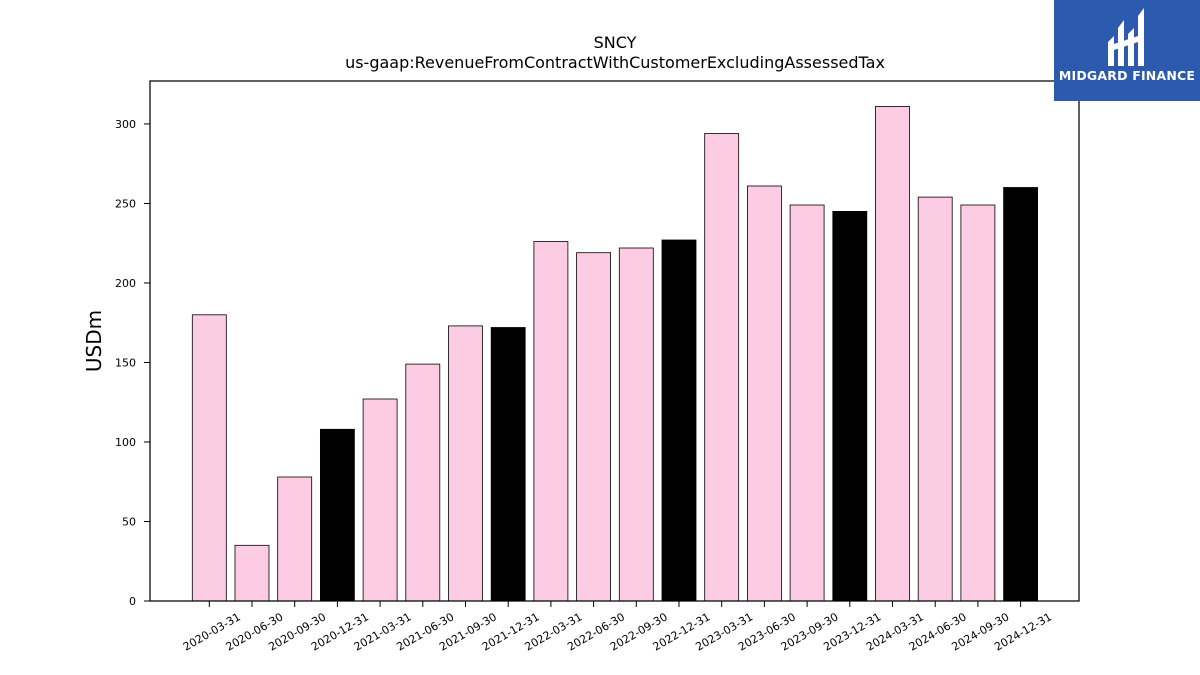 This screenshot has width=1200, height=675. What do you see at coordinates (125, 362) in the screenshot?
I see `y-tick-label: 150` at bounding box center [125, 362].